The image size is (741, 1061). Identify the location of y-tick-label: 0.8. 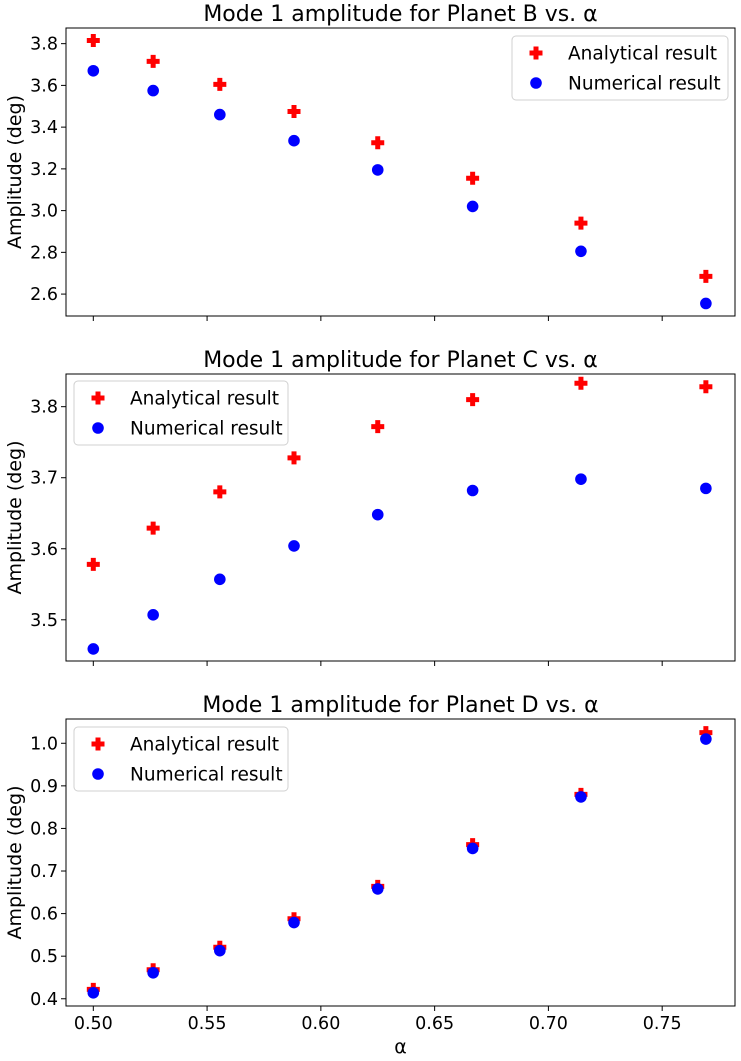
(44, 829).